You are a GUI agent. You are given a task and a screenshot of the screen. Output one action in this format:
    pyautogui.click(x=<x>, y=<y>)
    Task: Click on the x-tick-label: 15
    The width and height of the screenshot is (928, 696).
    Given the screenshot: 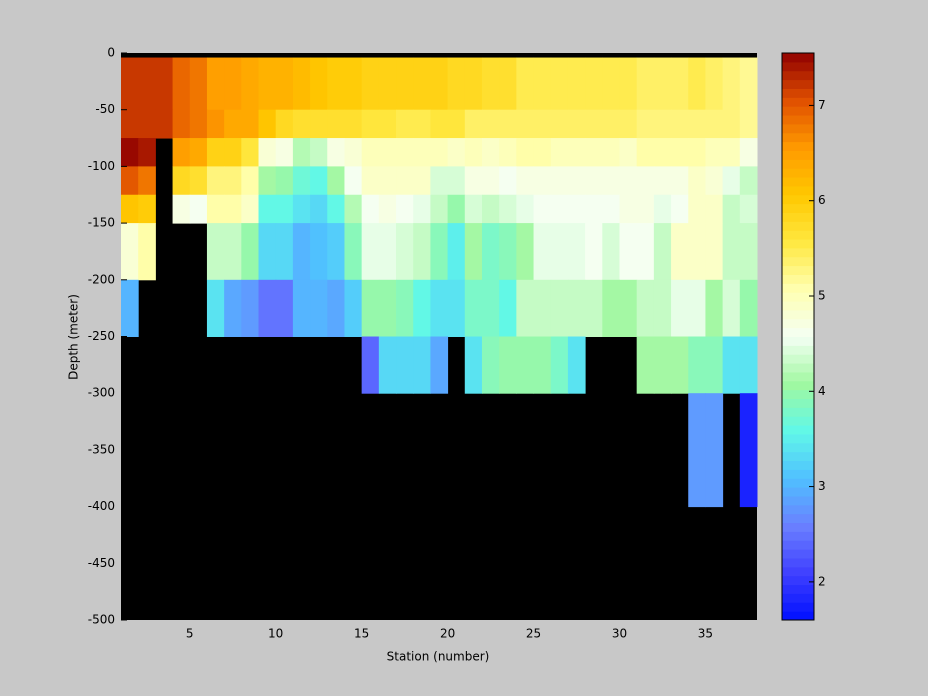 What is the action you would take?
    pyautogui.click(x=361, y=634)
    